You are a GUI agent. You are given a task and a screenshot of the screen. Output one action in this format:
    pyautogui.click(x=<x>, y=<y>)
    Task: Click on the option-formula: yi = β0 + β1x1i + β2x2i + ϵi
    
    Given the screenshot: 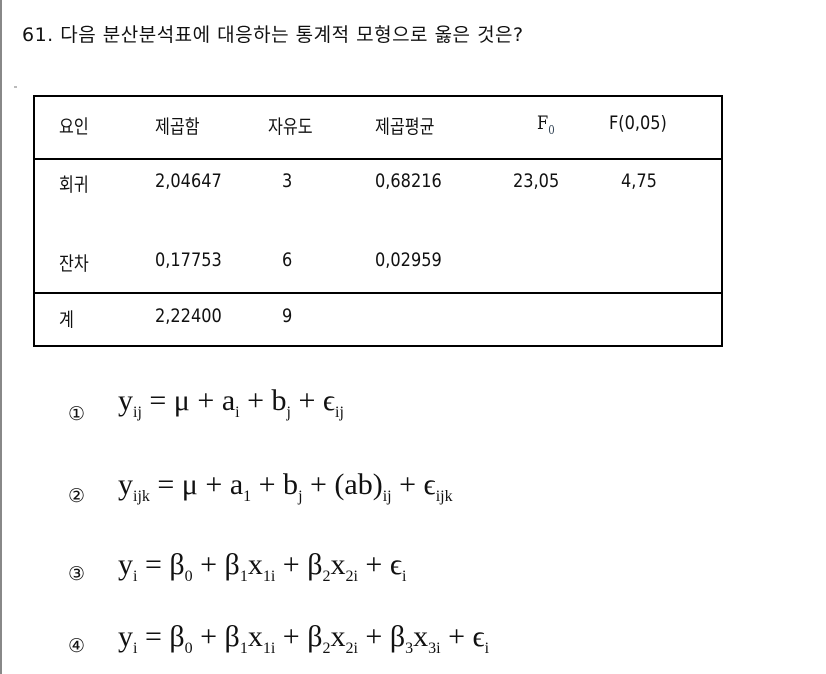 What is the action you would take?
    pyautogui.click(x=262, y=567)
    